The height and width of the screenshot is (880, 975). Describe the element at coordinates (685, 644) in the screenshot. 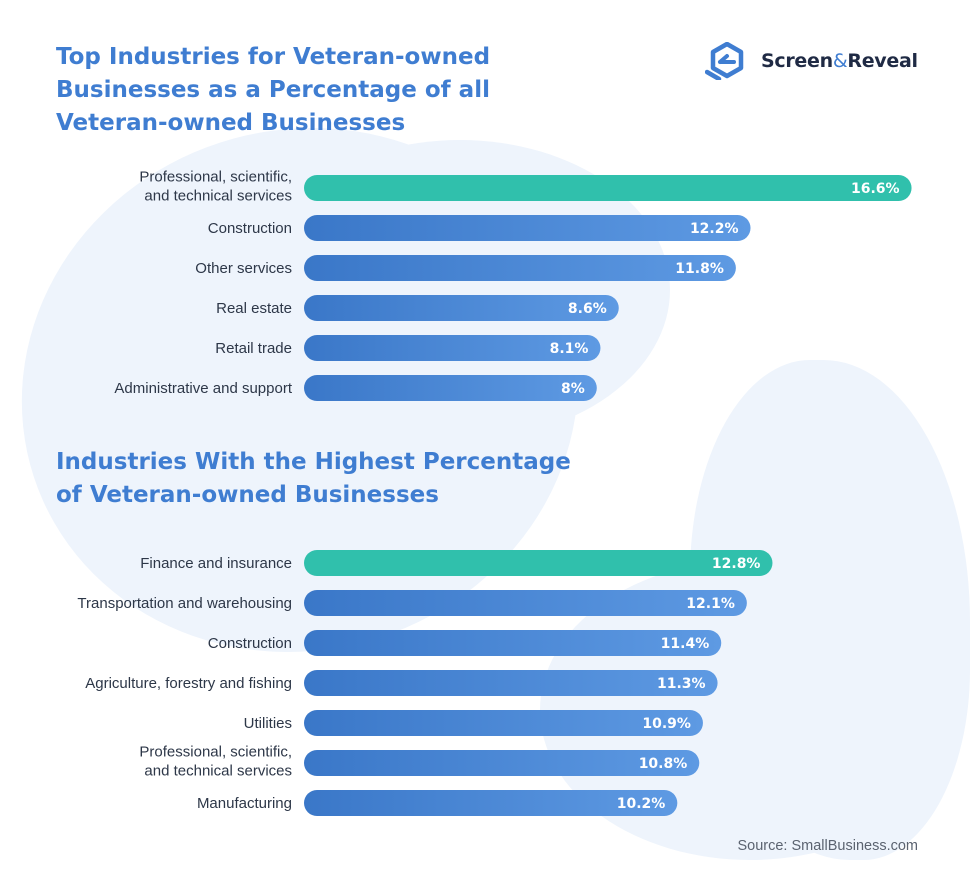

I see `bar-value-label: 11.4%` at that location.